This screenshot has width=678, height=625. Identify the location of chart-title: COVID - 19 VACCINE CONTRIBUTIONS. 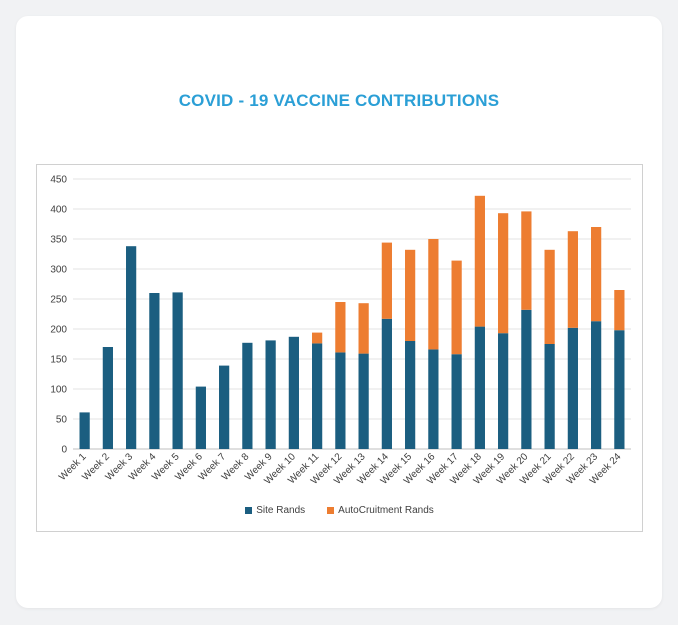
(339, 100).